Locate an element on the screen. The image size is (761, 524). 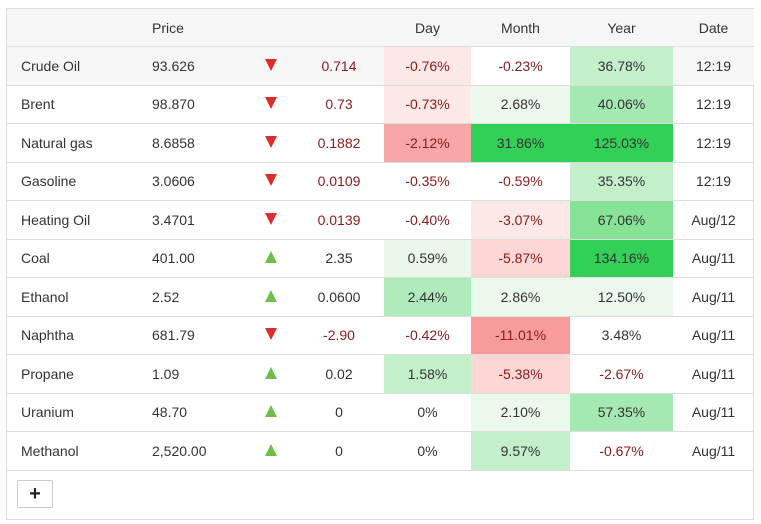
price-cell: 3.4701 is located at coordinates (196, 220).